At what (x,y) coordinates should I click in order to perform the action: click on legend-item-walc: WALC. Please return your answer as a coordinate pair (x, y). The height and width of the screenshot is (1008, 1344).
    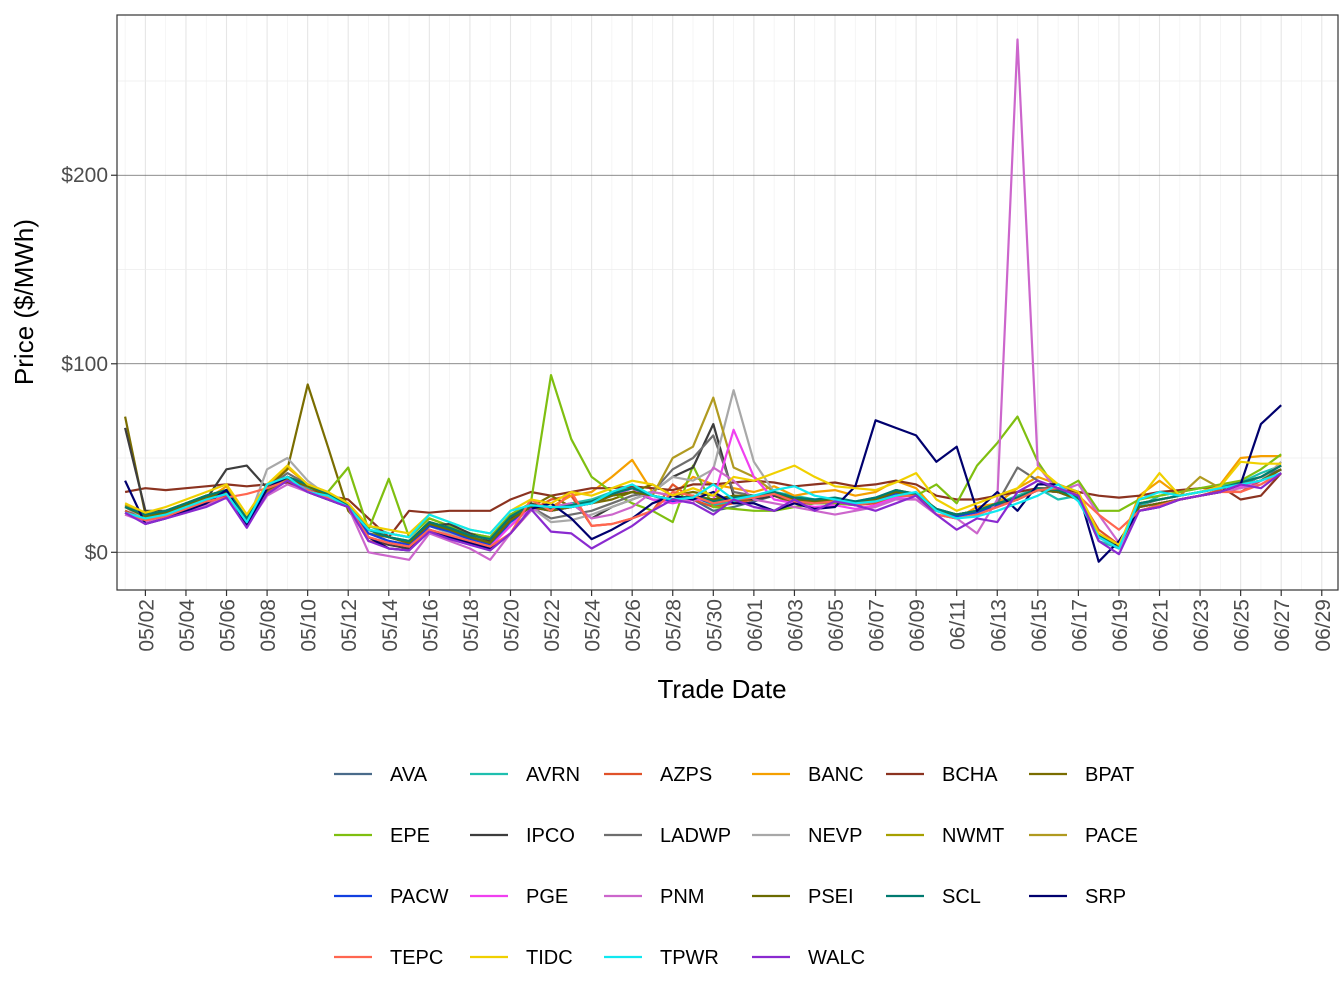
    Looking at the image, I should click on (808, 958).